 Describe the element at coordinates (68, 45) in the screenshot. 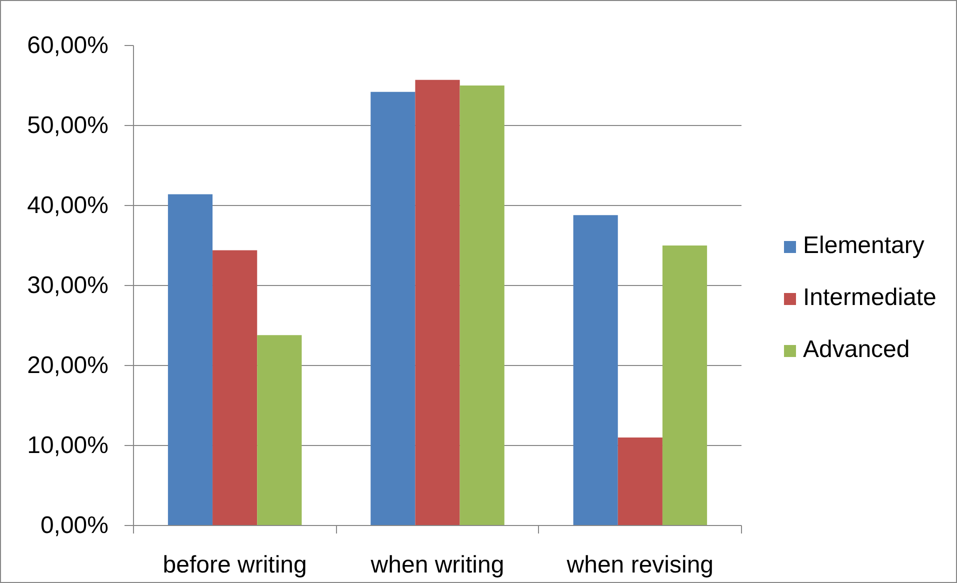

I see `y-tick-label: 60,00%` at that location.